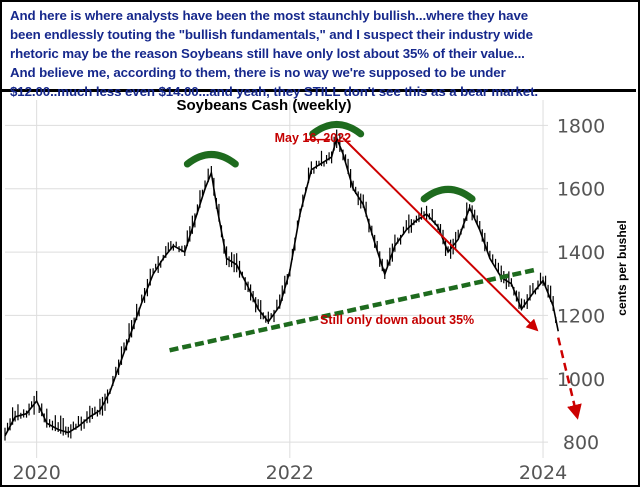 This screenshot has width=640, height=487. What do you see at coordinates (263, 105) in the screenshot?
I see `chart-title: Soybeans Cash (weekly)` at bounding box center [263, 105].